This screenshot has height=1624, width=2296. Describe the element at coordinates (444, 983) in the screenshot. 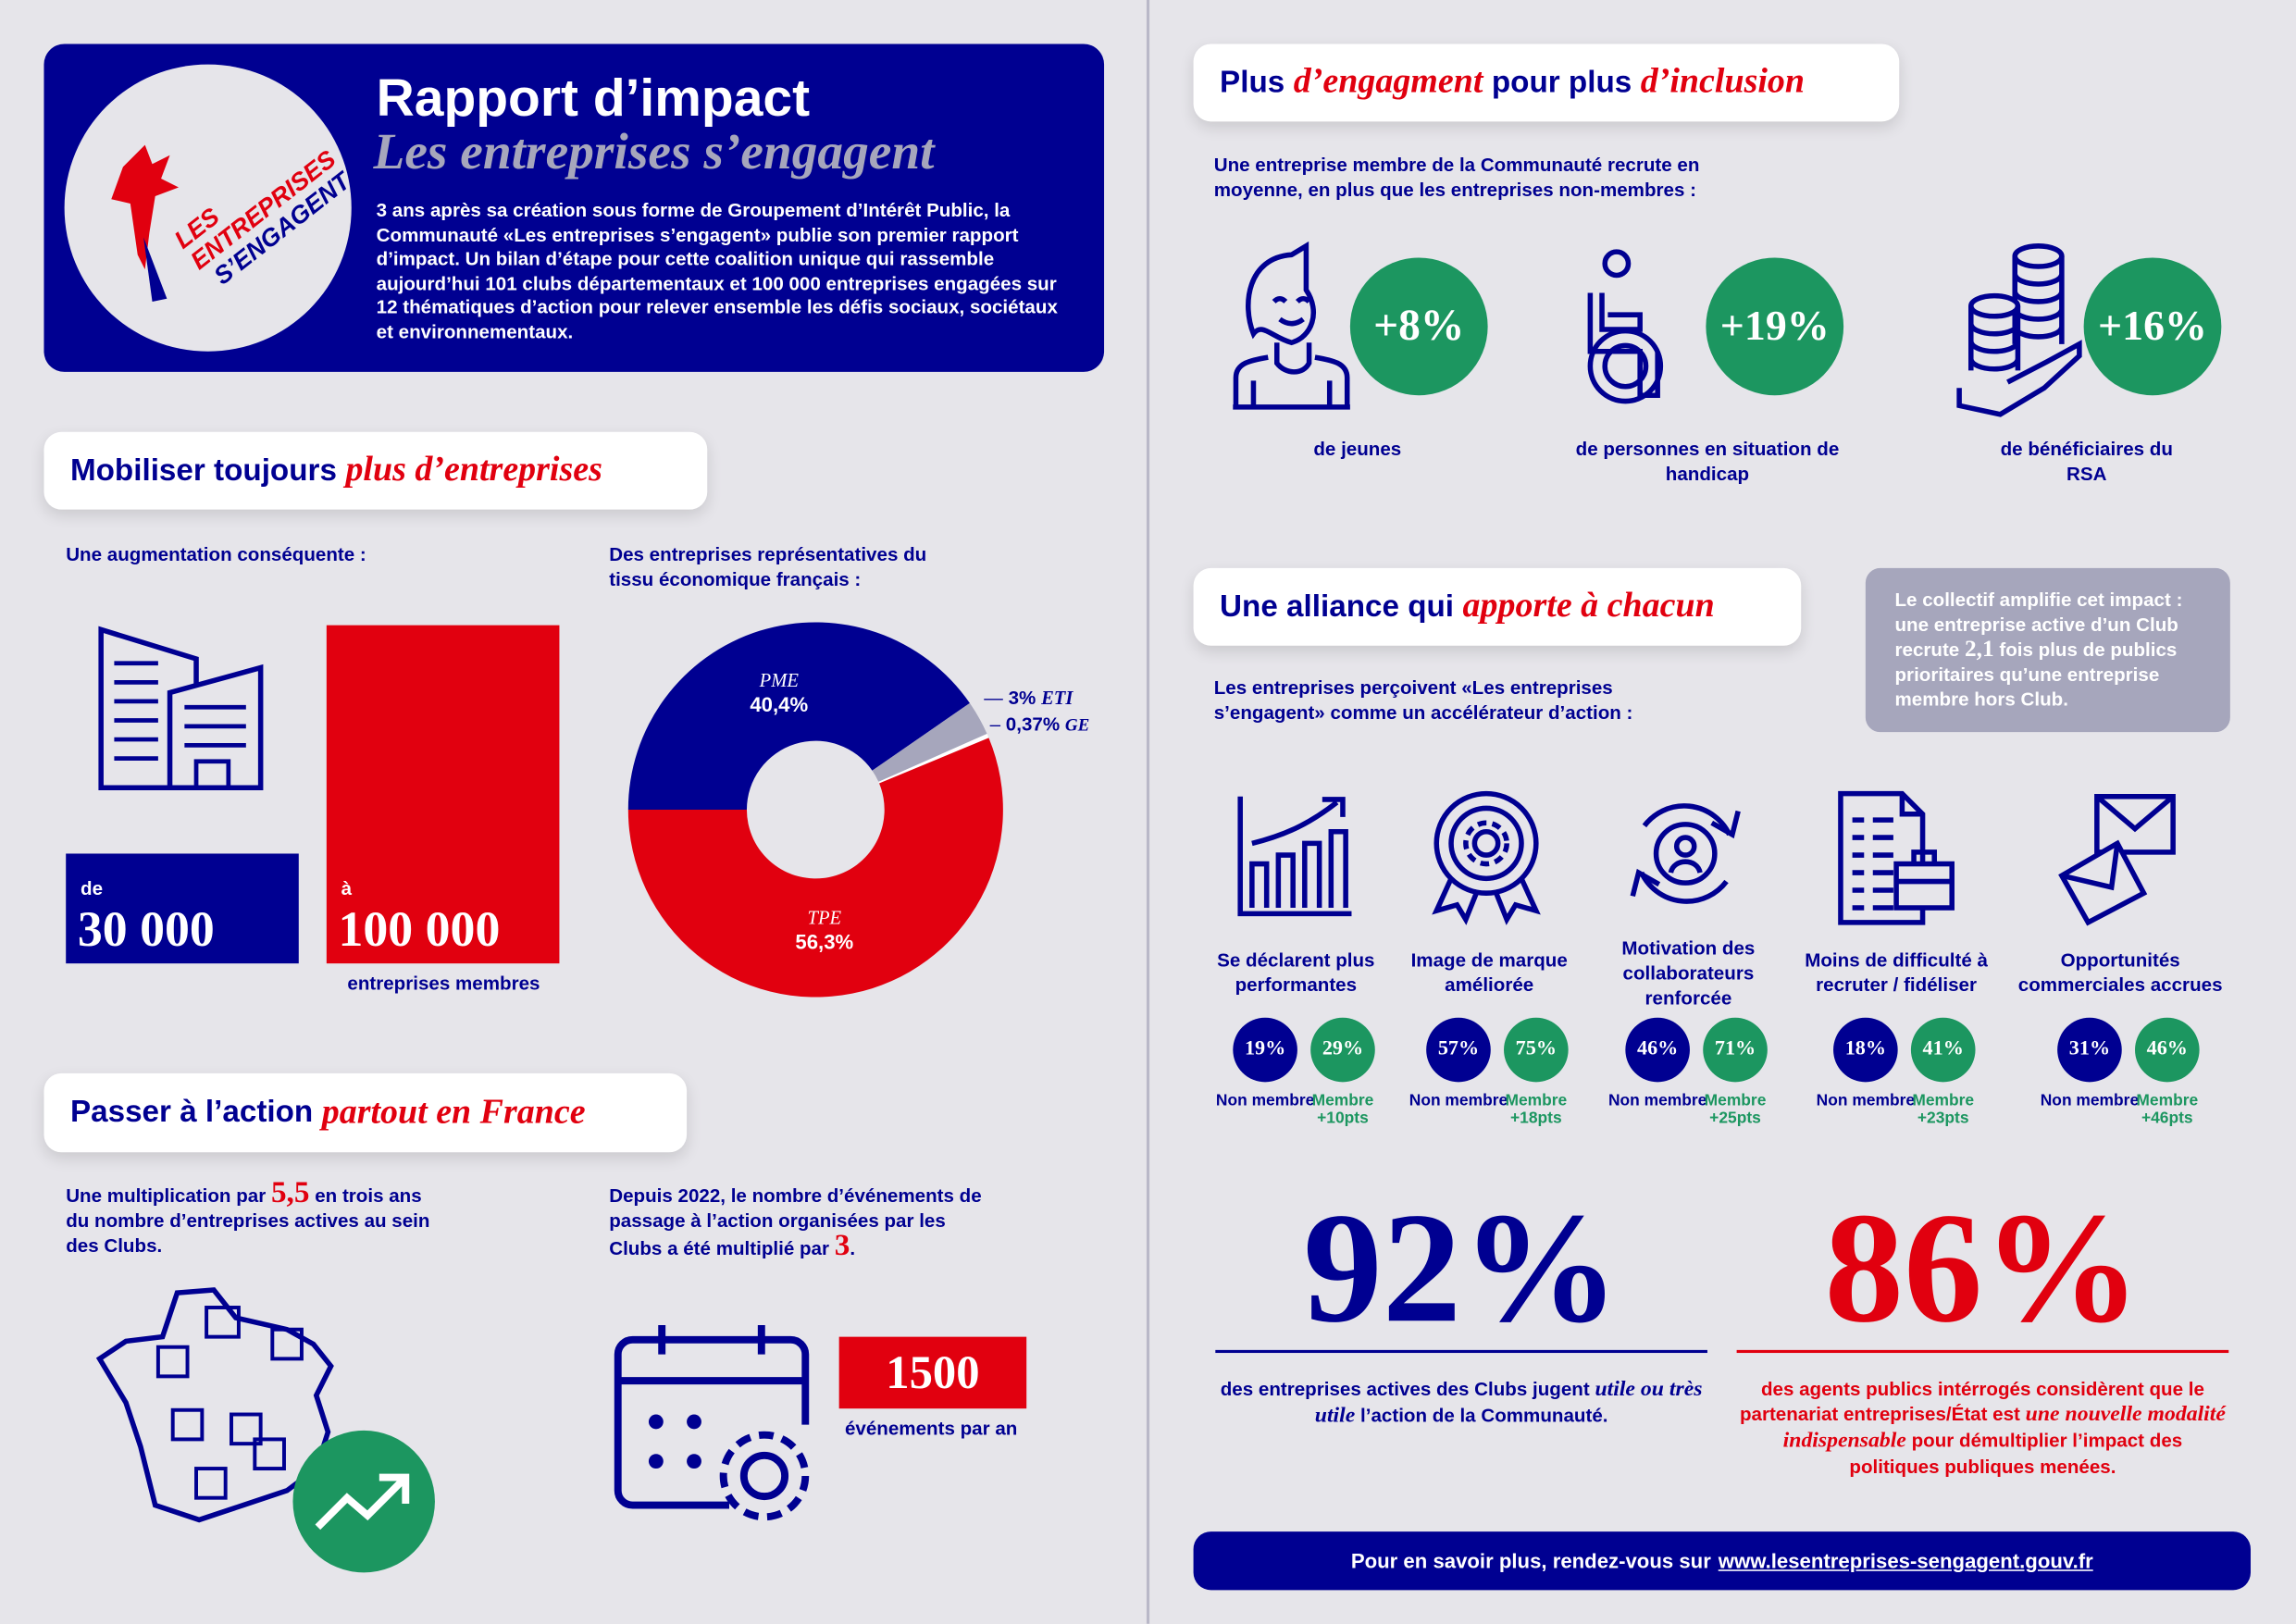

I see `members-caption: entreprises membres` at that location.